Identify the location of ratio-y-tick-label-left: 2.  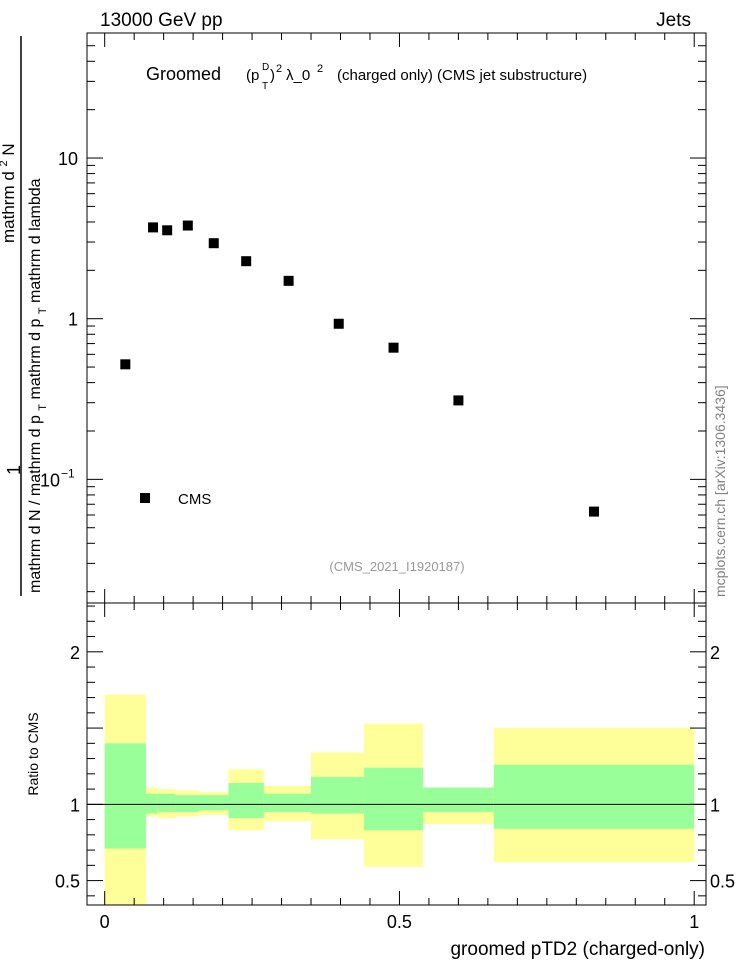
(75, 653).